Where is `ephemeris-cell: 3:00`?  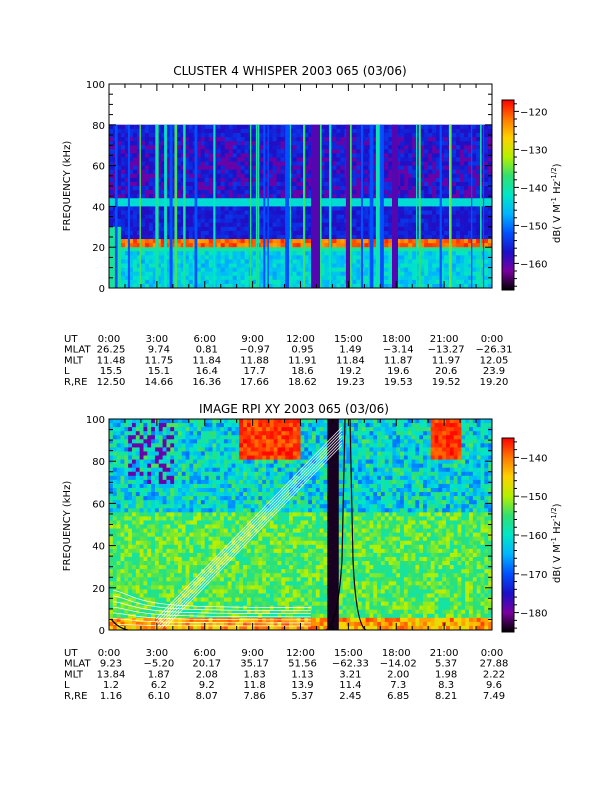
ephemeris-cell: 3:00 is located at coordinates (157, 339).